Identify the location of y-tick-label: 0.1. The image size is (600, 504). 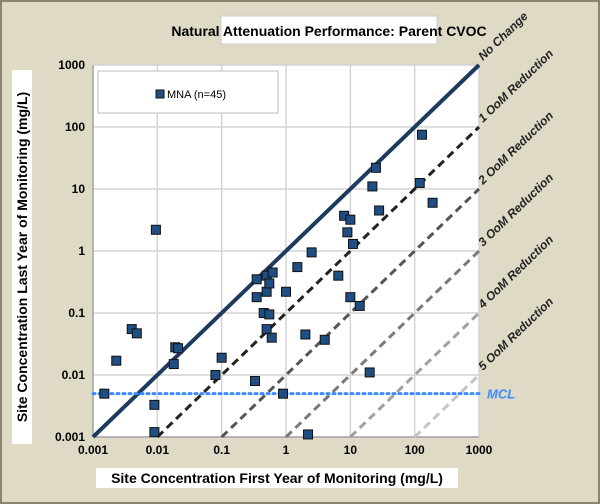
(76, 313).